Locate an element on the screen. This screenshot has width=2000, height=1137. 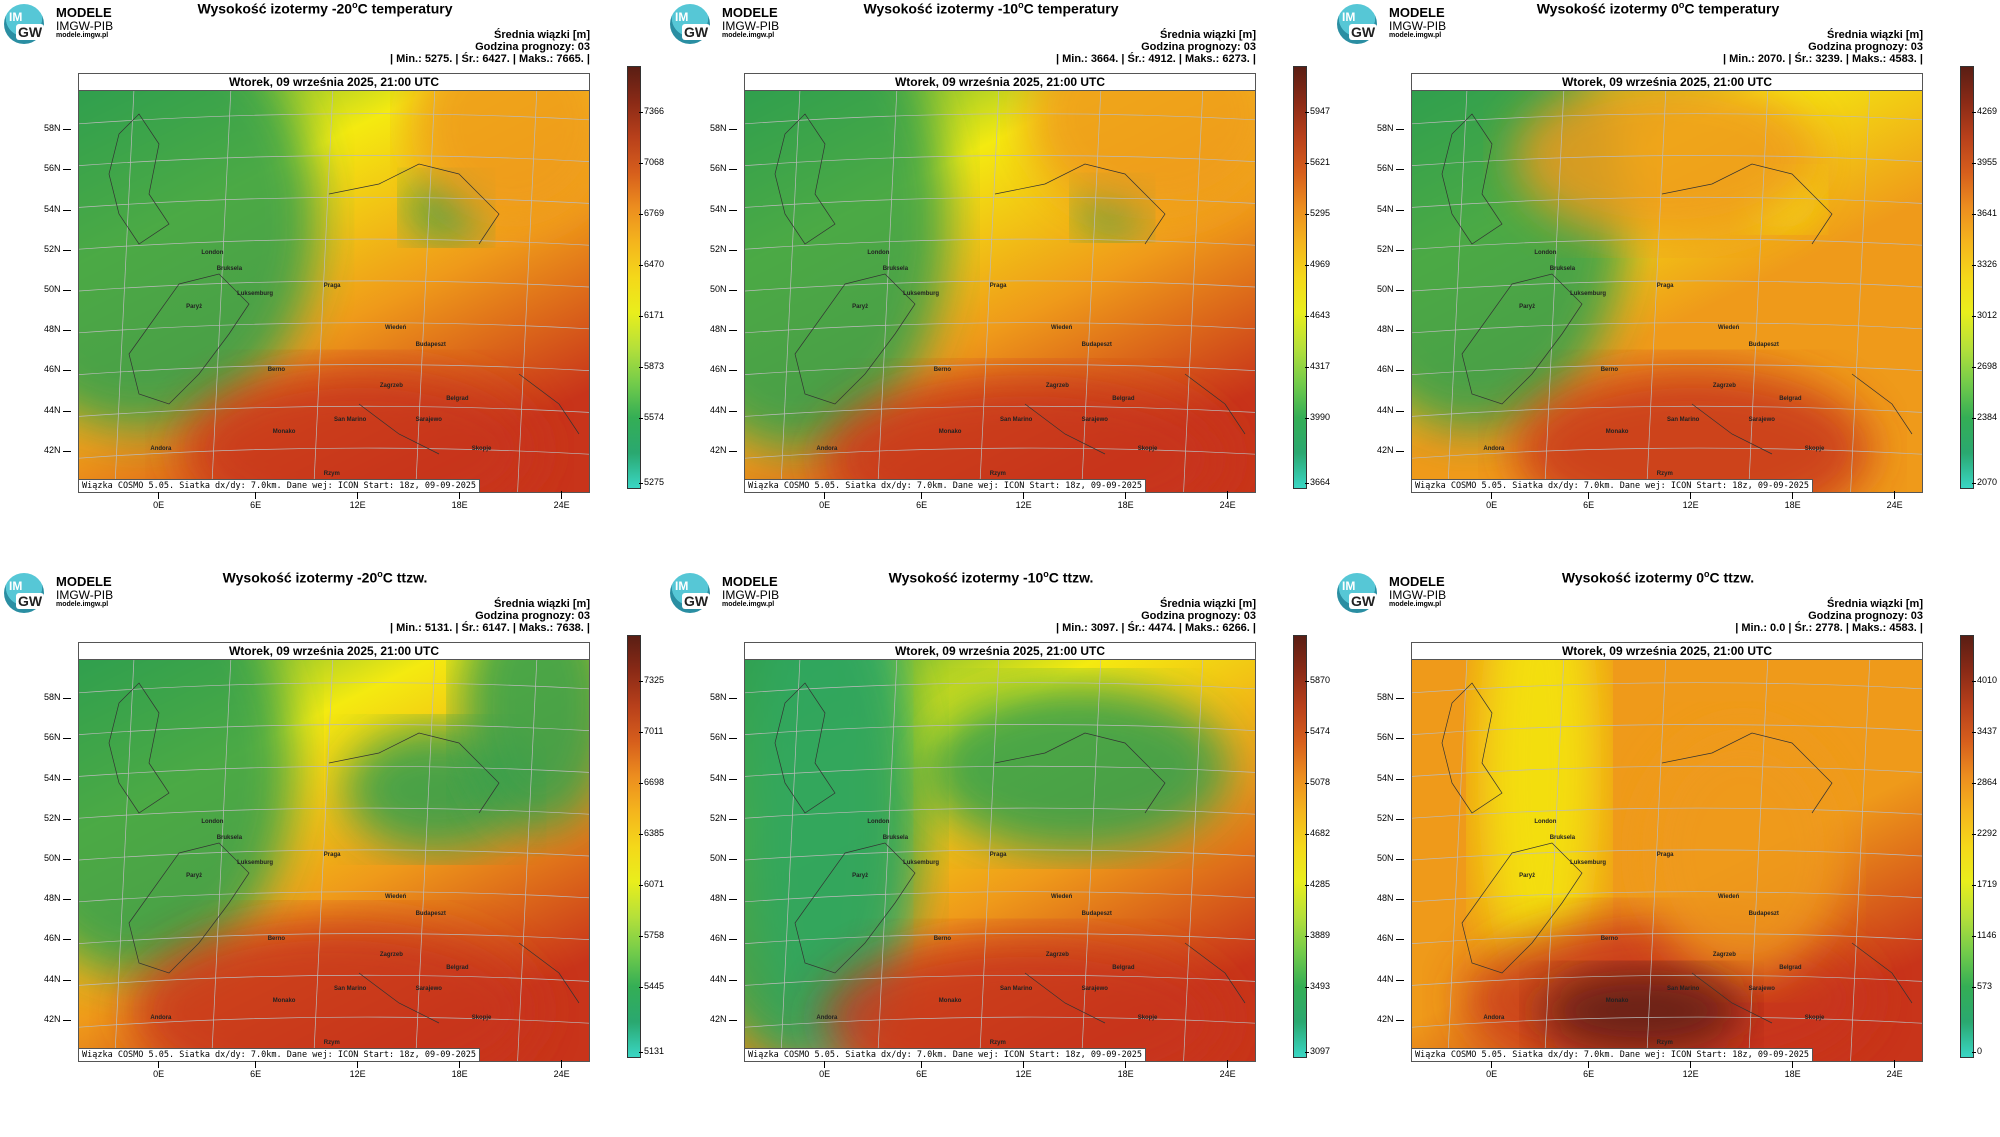
colorbar-tick-label: 7068 is located at coordinates (651, 162).